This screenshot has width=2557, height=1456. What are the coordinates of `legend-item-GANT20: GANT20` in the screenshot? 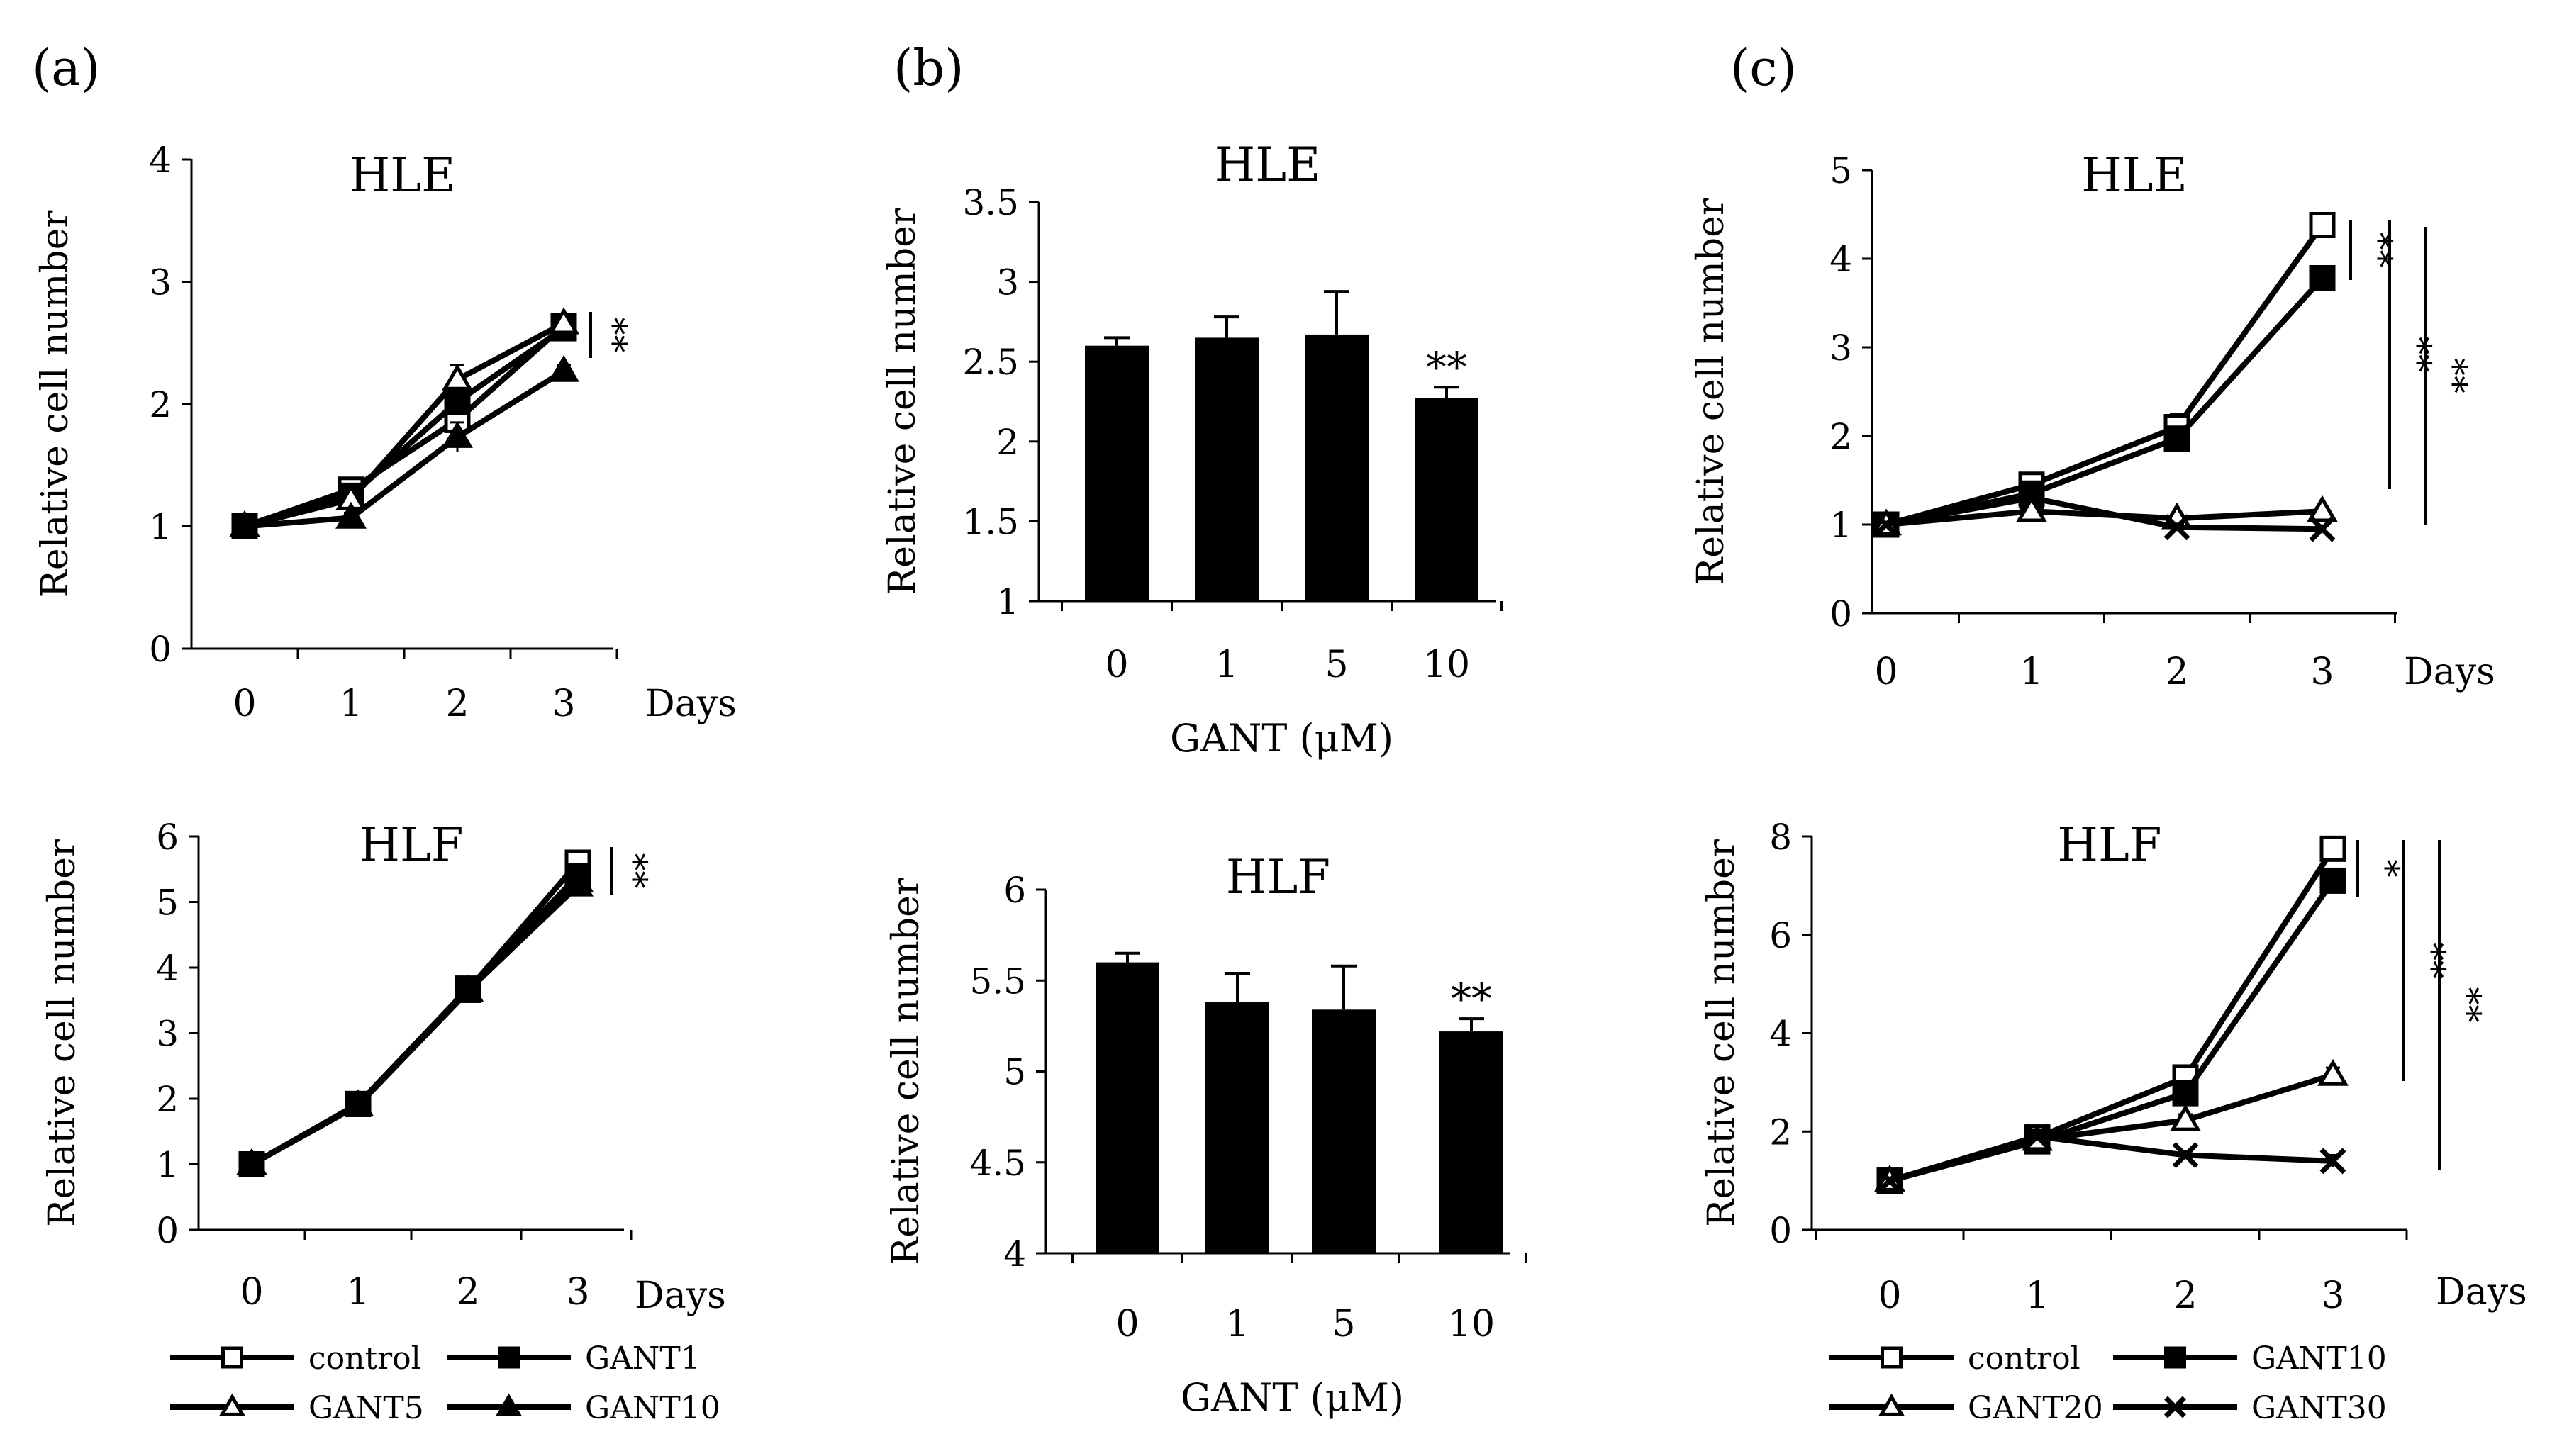 It's located at (1966, 1408).